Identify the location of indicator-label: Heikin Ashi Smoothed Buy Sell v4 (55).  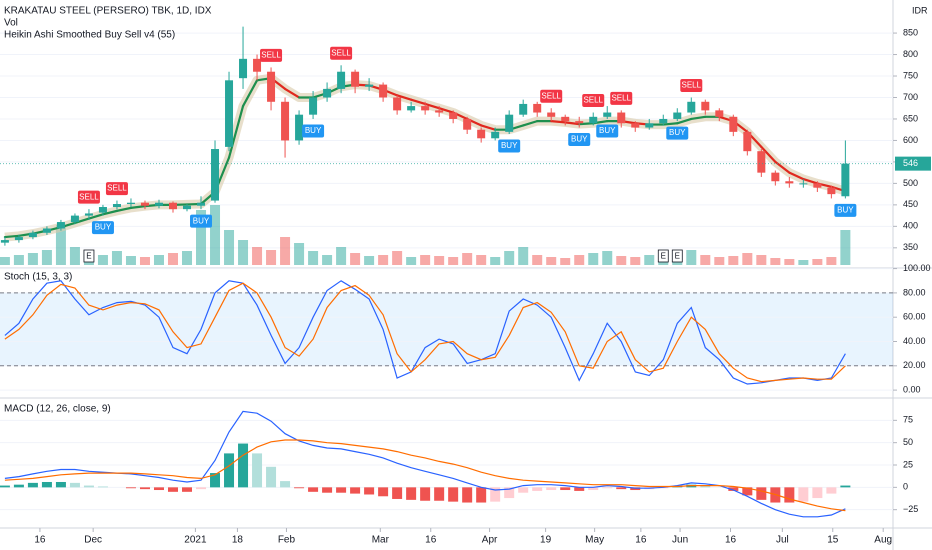
(89, 35).